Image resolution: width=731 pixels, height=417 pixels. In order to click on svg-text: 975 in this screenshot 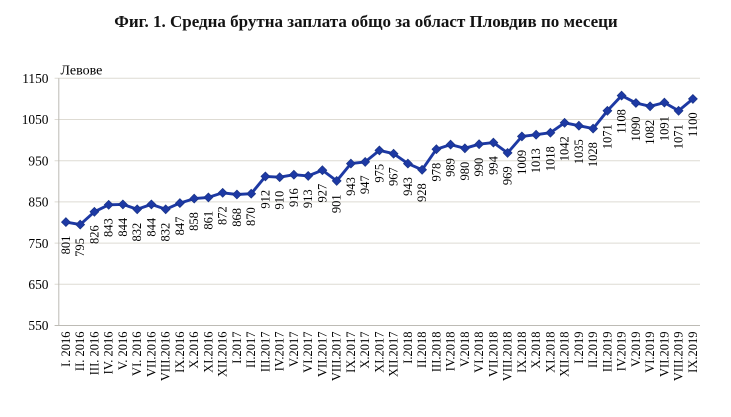, I will do `click(379, 173)`.